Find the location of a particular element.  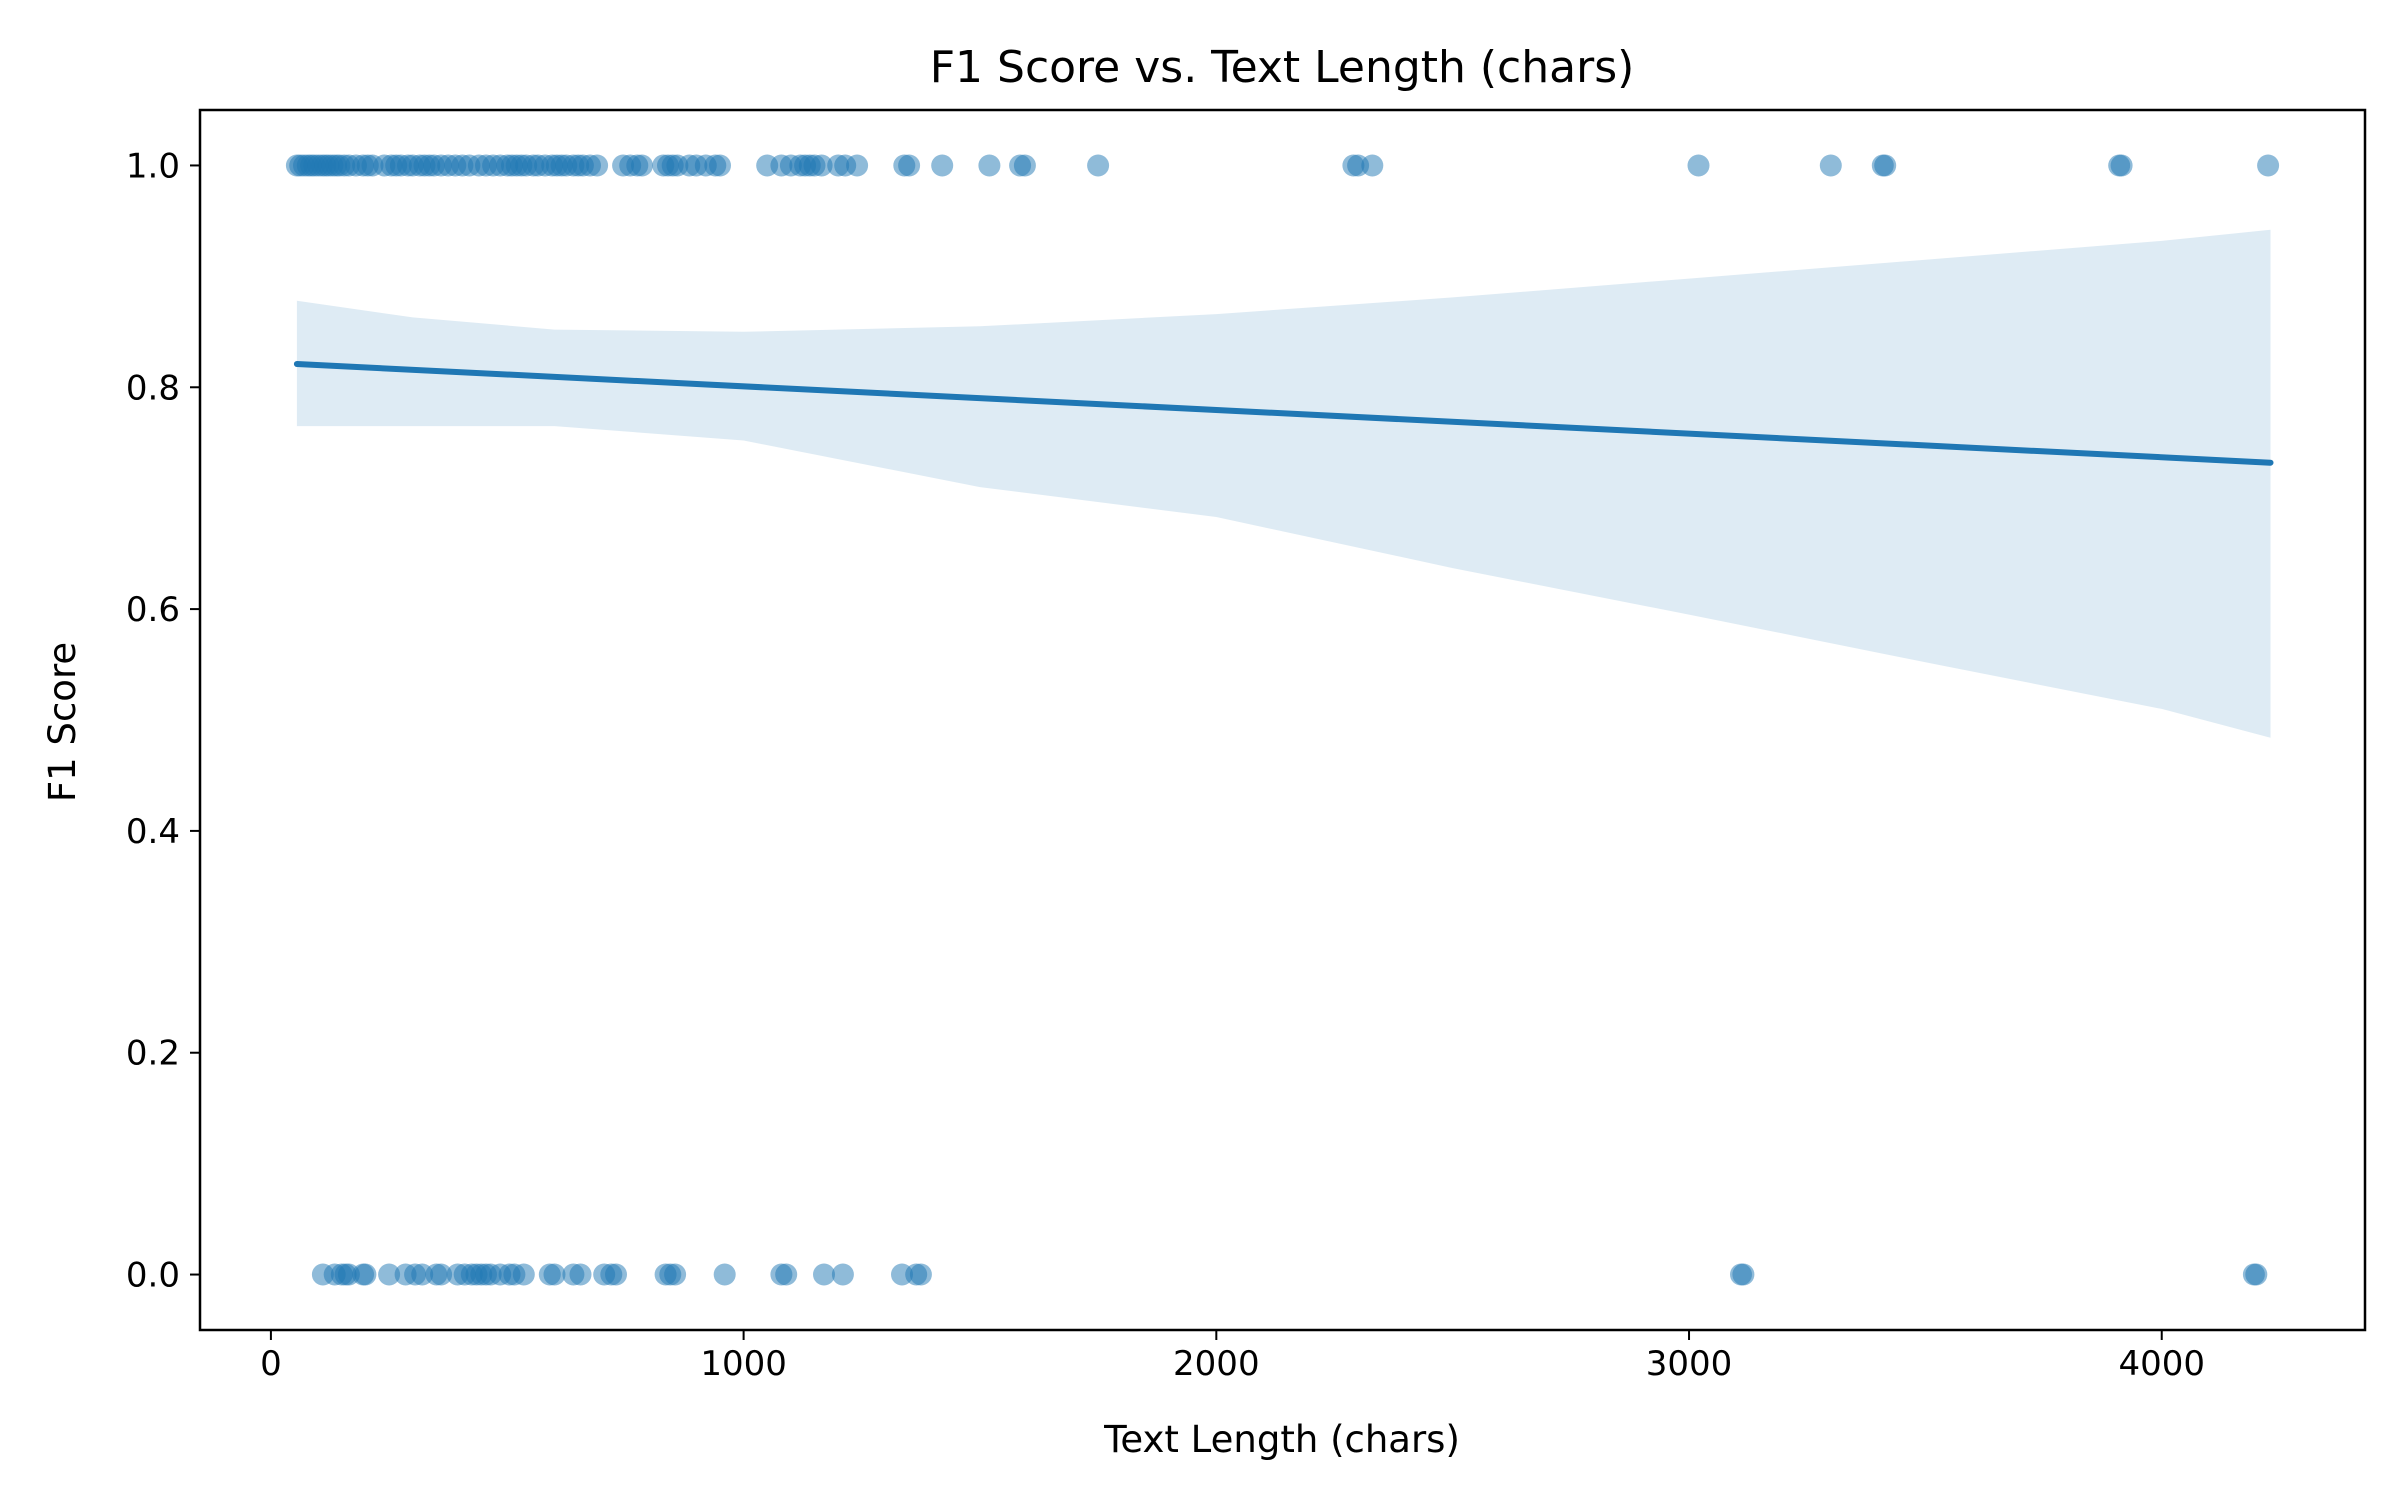

y-tick-label: 0.6 is located at coordinates (153, 610).